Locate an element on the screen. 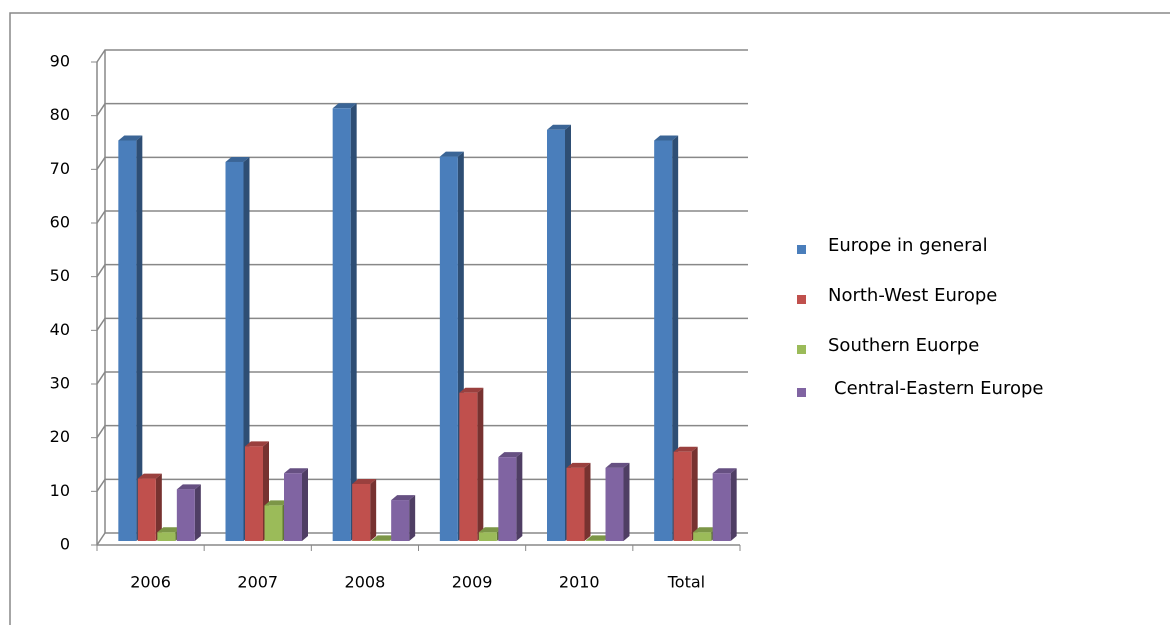 This screenshot has height=625, width=1170. legend-label: North-West Europe is located at coordinates (912, 295).